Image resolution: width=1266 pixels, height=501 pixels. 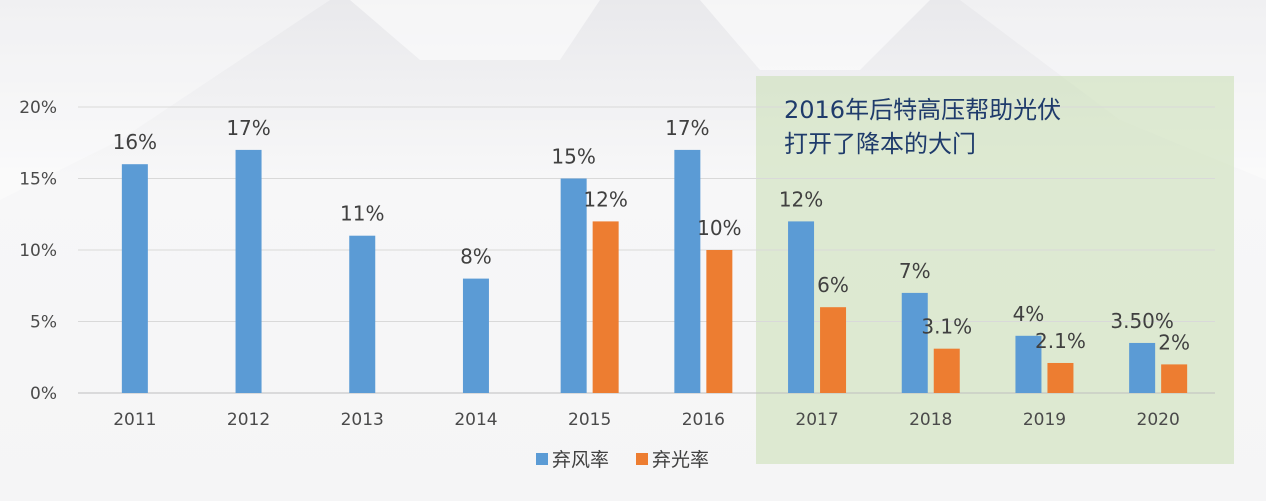 What do you see at coordinates (719, 228) in the screenshot?
I see `data-label-solar-2016: 10%` at bounding box center [719, 228].